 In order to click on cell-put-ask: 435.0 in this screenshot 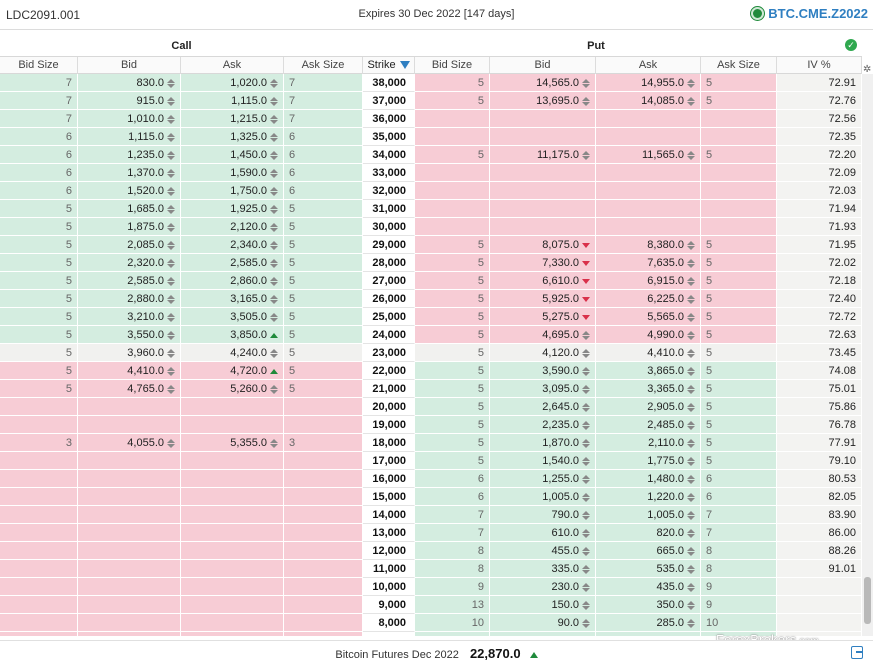, I will do `click(648, 587)`.